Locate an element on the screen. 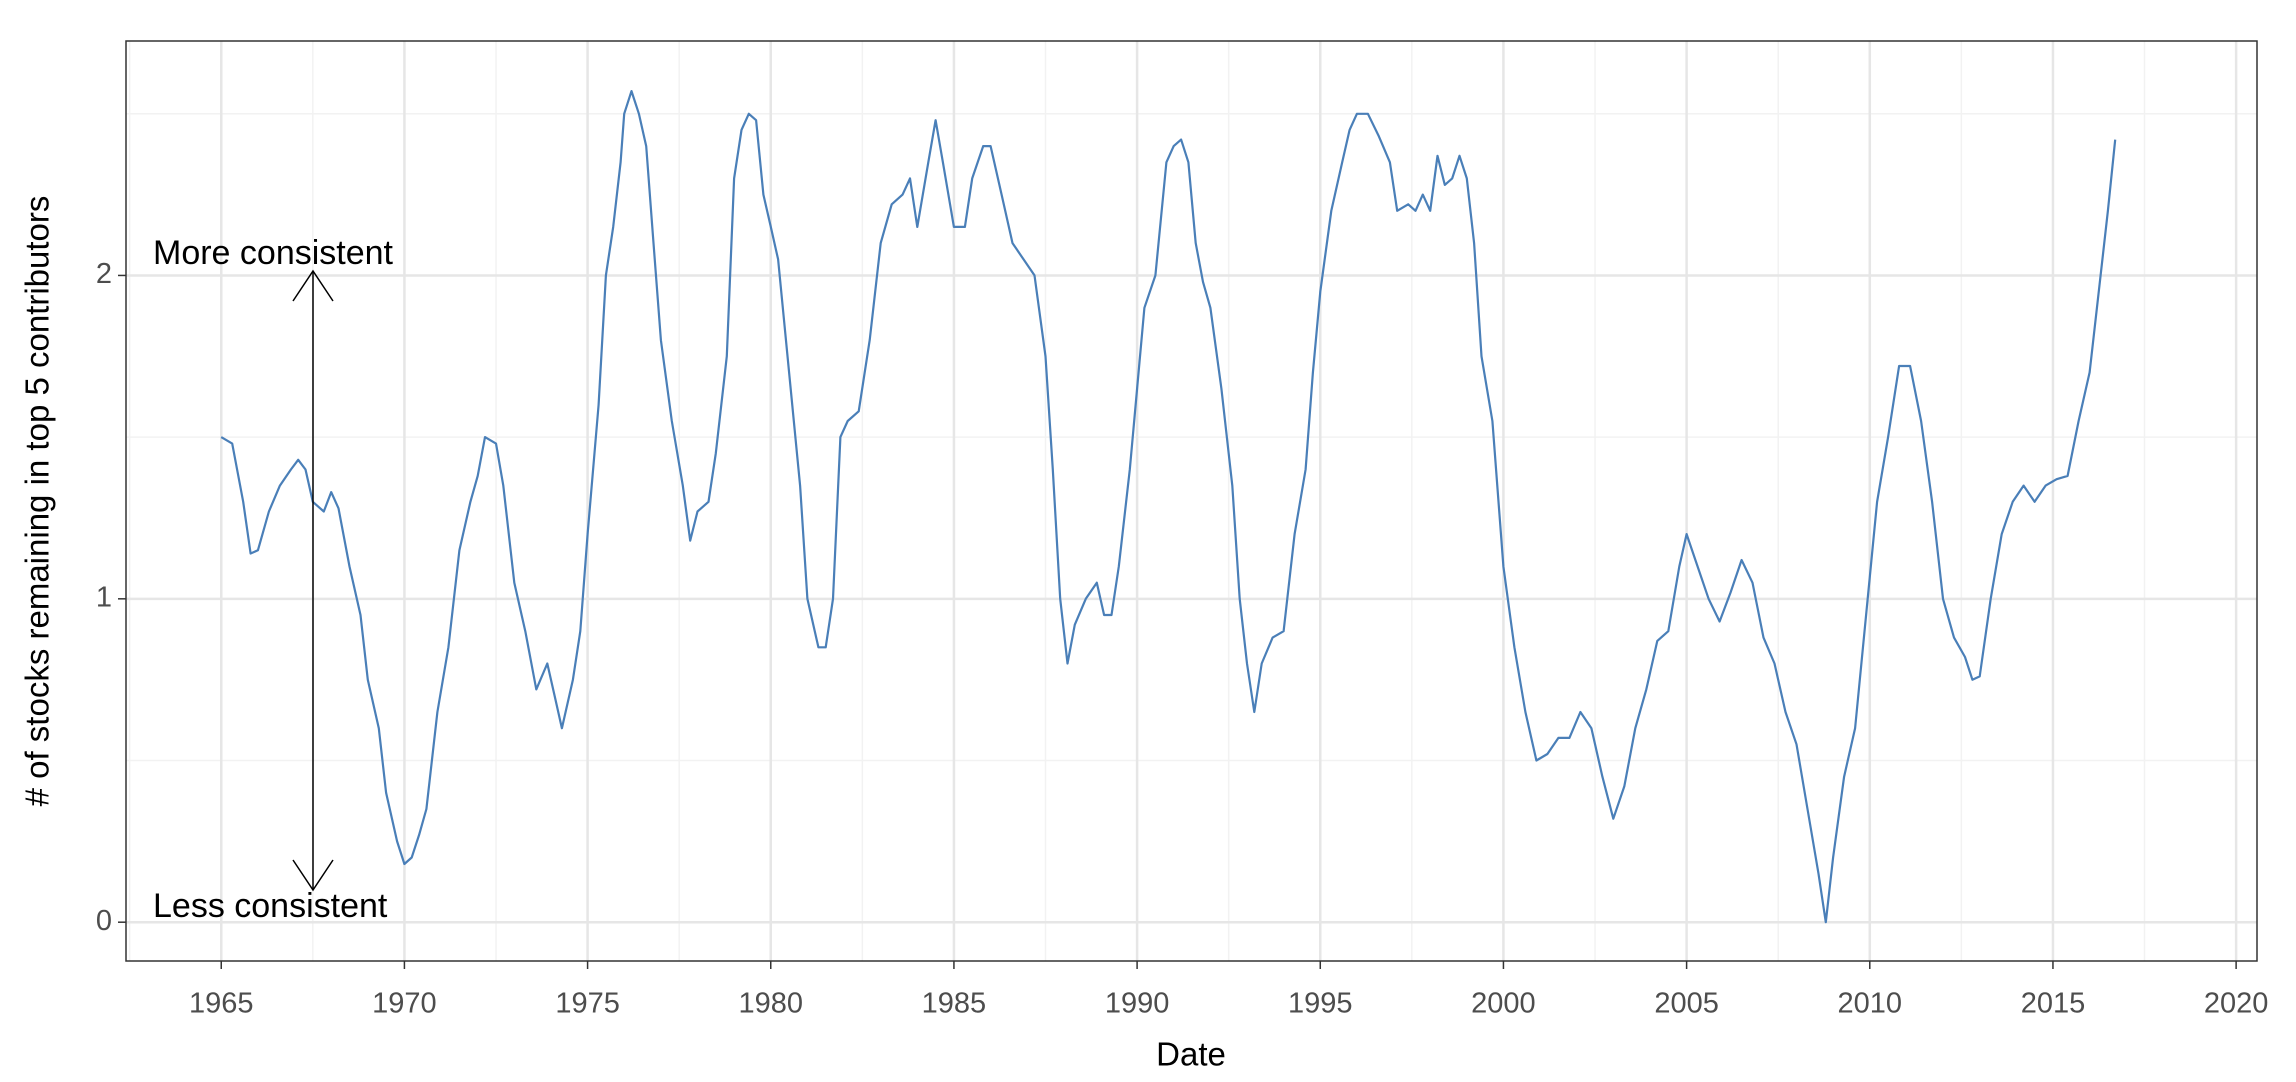 This screenshot has height=1082, width=2296. x-tick-label: 1990 is located at coordinates (1137, 1004).